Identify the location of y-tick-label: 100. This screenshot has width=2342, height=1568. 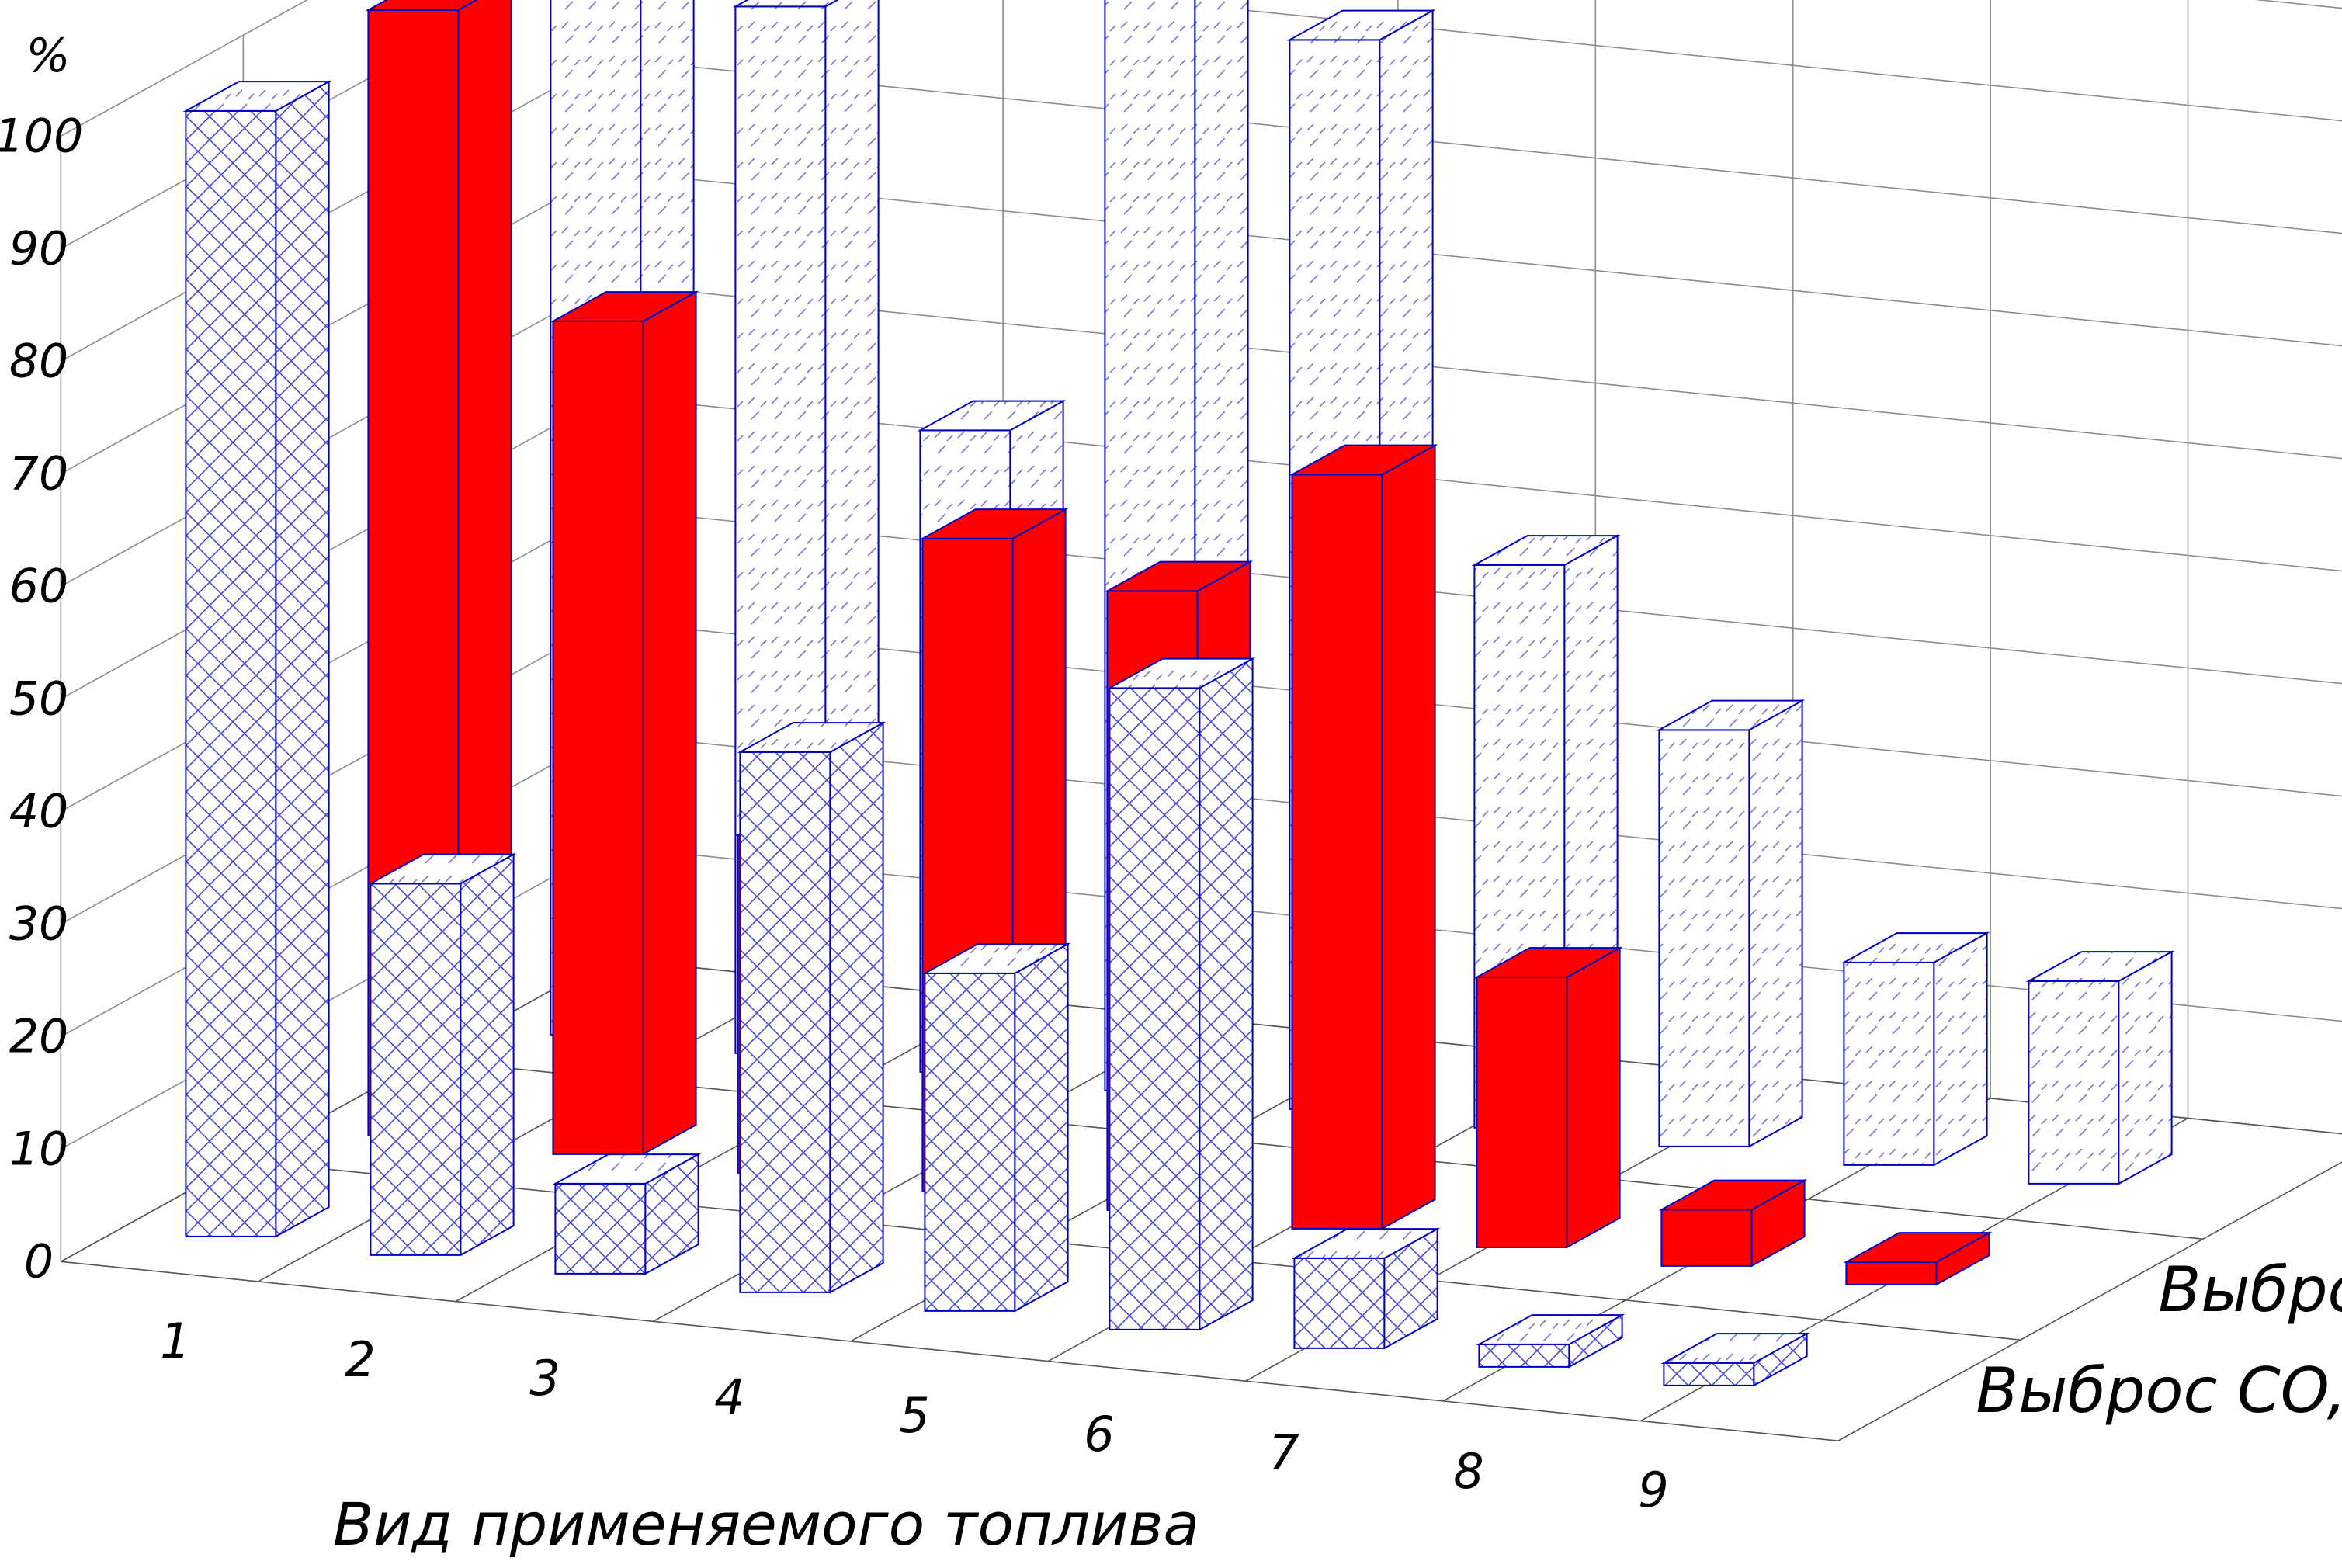
(41, 136).